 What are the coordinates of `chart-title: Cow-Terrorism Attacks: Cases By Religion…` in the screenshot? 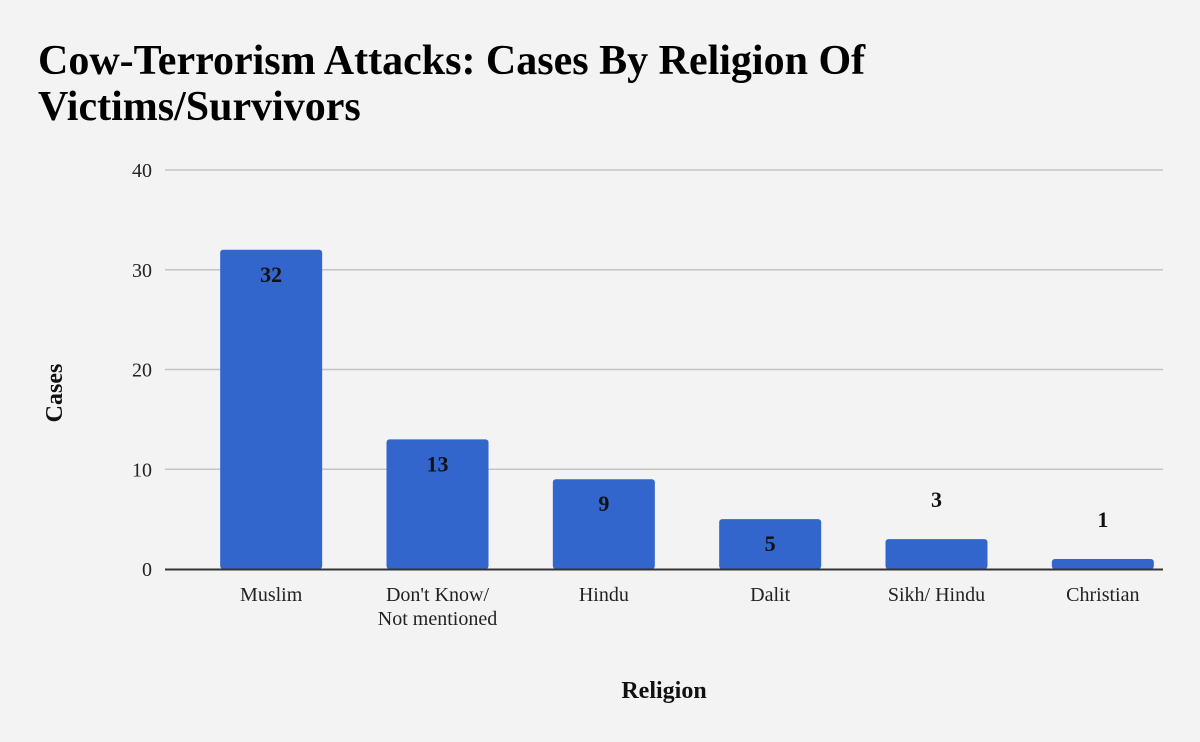 It's located at (452, 84).